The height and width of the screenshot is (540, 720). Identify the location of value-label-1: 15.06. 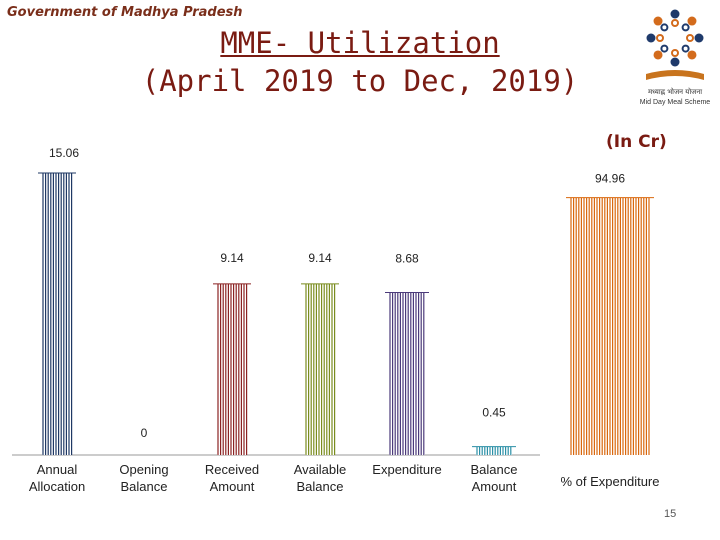
(64, 153).